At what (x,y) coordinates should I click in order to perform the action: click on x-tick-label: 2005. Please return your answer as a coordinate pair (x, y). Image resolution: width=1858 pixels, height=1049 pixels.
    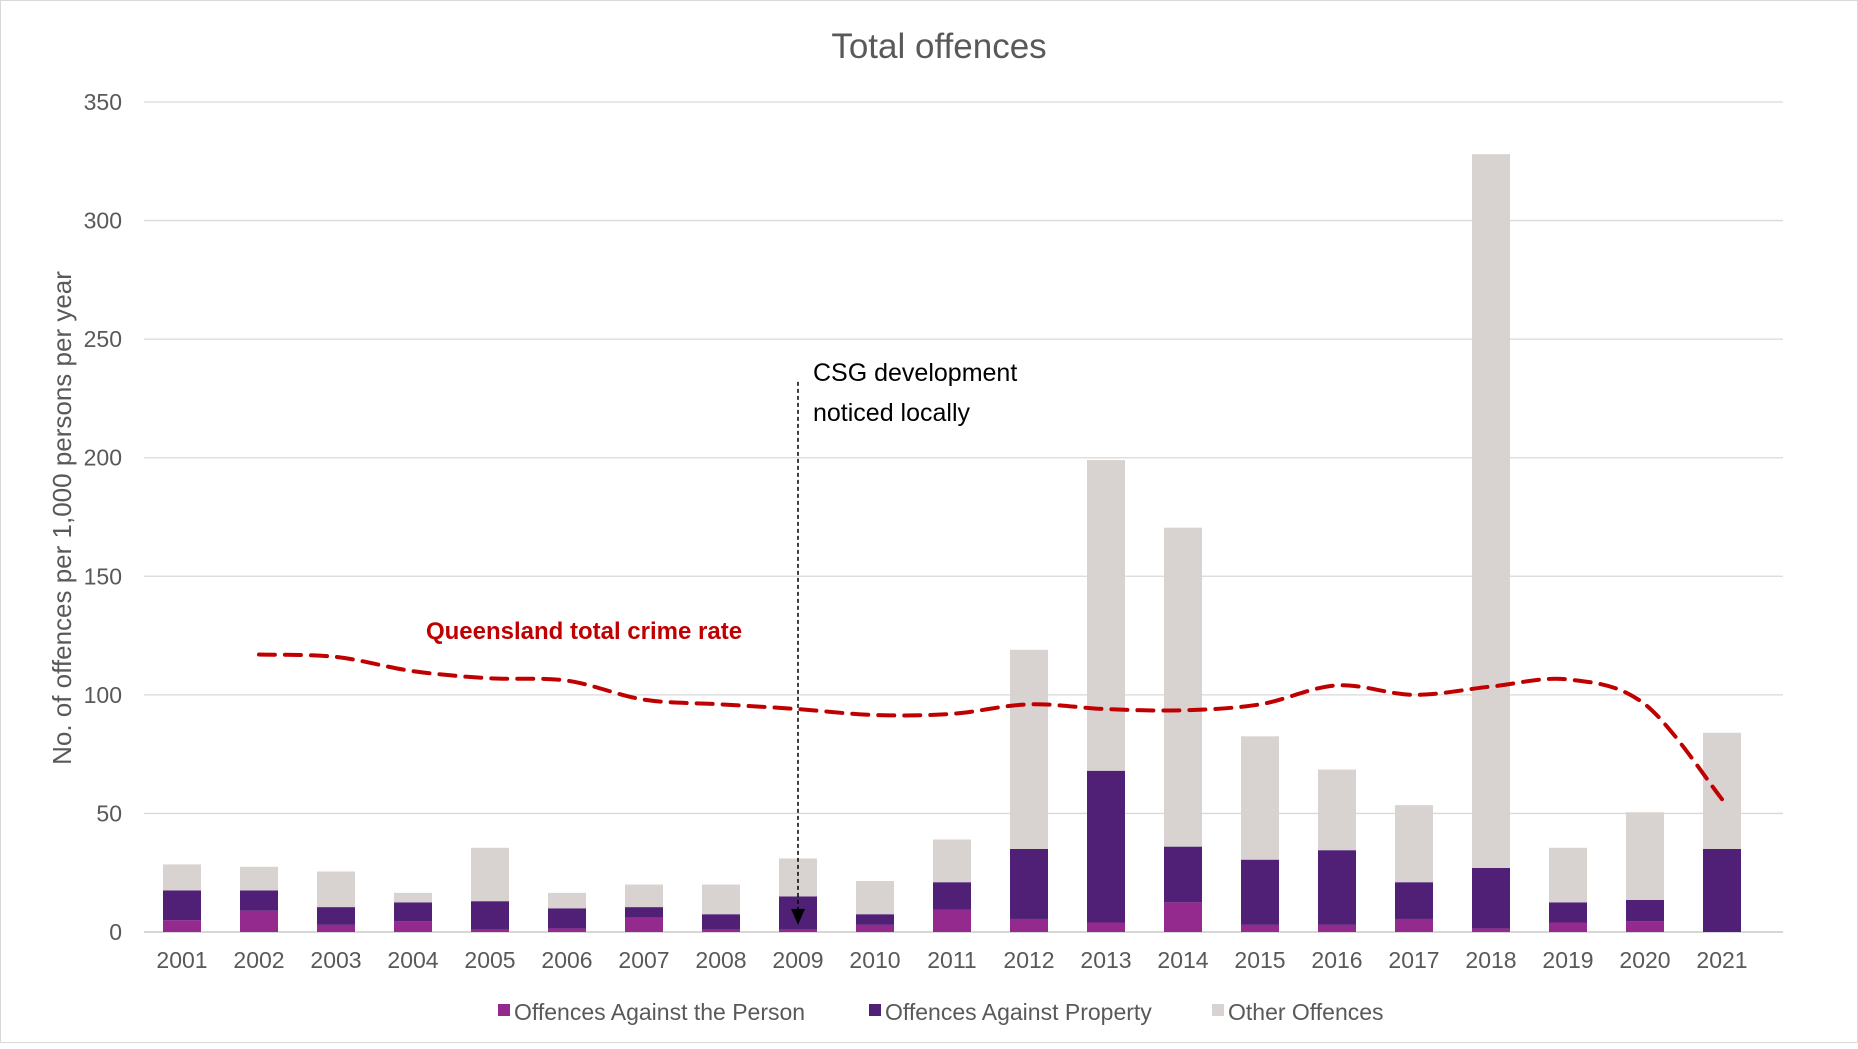
    Looking at the image, I should click on (489, 960).